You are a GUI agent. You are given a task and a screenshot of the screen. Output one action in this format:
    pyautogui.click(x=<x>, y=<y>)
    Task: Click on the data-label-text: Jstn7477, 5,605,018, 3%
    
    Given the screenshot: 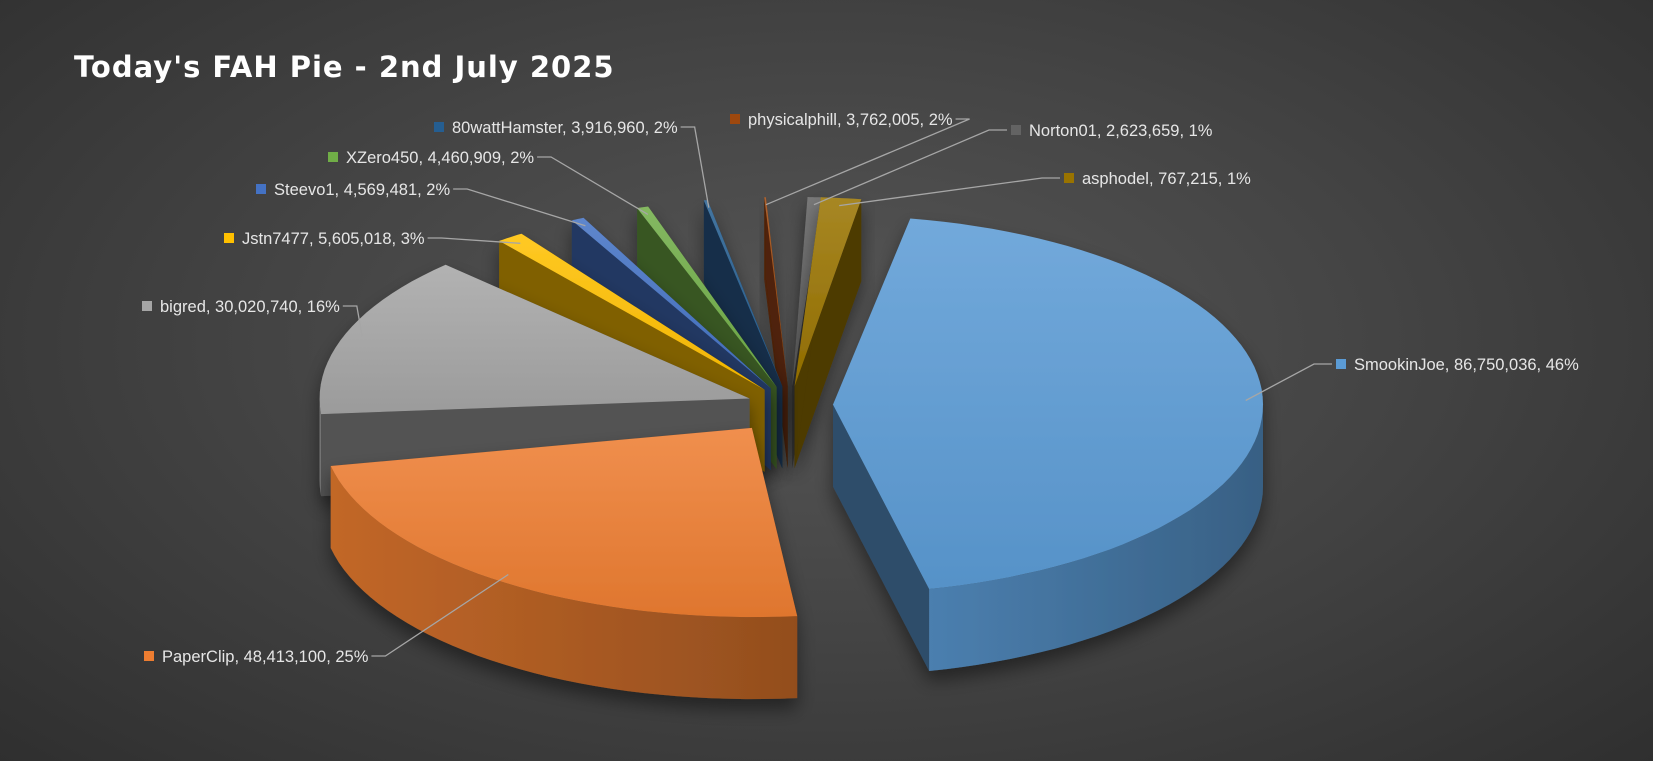 What is the action you would take?
    pyautogui.click(x=333, y=239)
    